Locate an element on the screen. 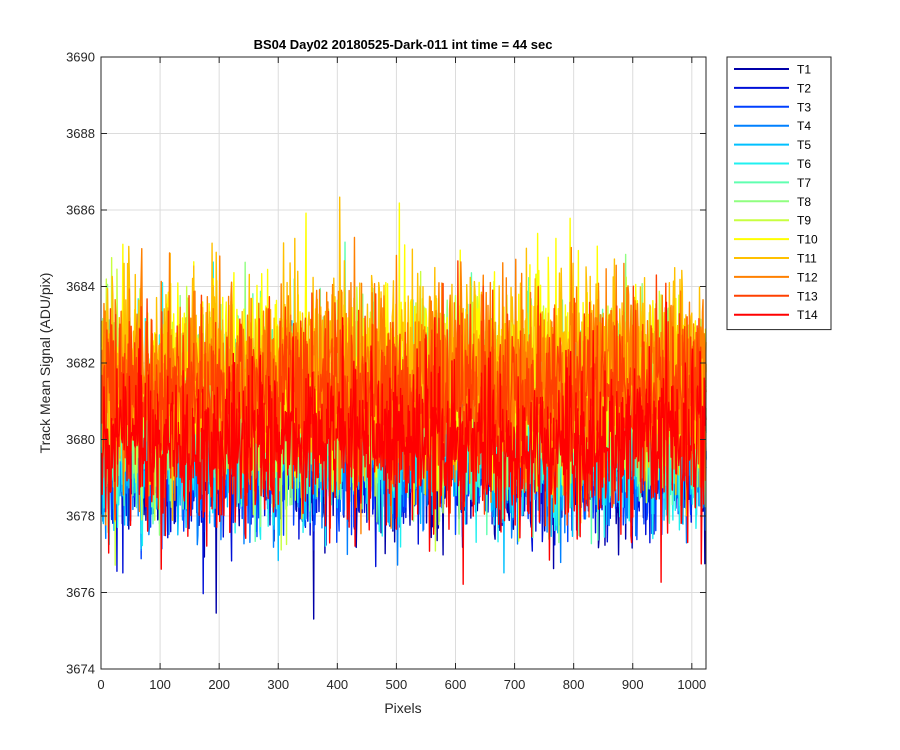  x-tick-label: 700 is located at coordinates (515, 684).